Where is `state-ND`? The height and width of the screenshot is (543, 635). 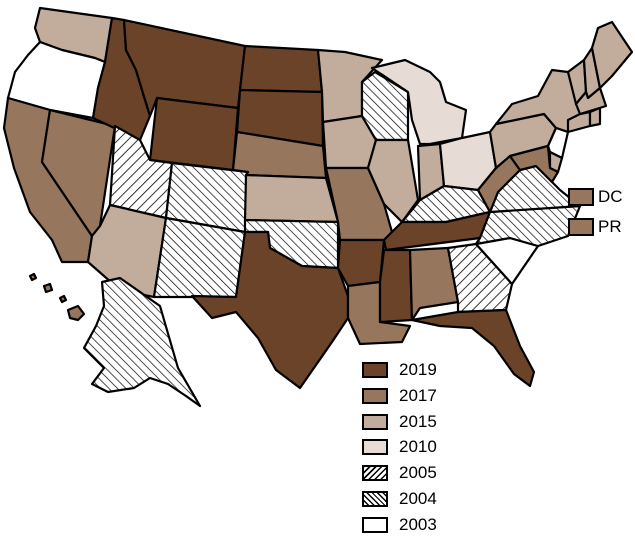 state-ND is located at coordinates (281, 69).